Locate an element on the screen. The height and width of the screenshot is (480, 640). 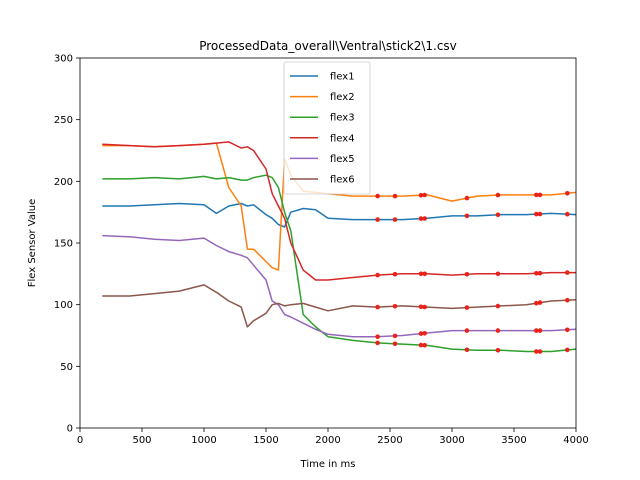
y-tick-label: 100 is located at coordinates (63, 305).